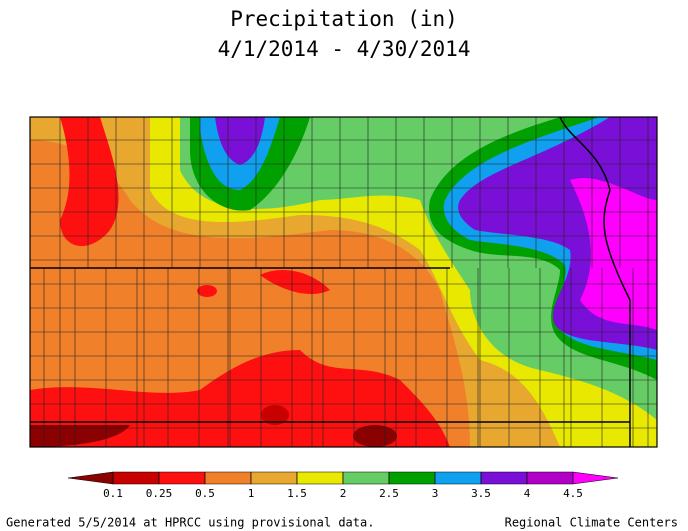 This screenshot has height=531, width=688. What do you see at coordinates (591, 523) in the screenshot?
I see `footer-right: Regional Climate Centers` at bounding box center [591, 523].